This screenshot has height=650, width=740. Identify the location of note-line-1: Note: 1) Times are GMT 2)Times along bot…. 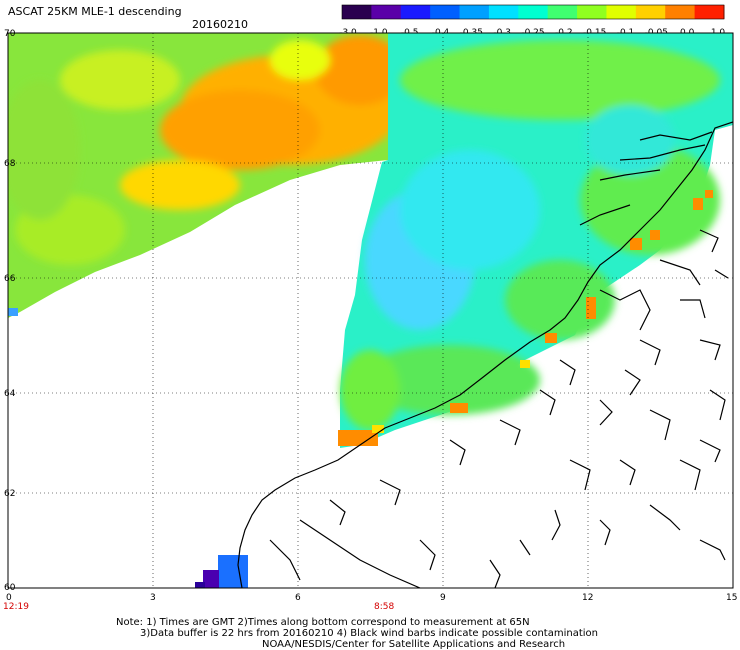
(323, 622).